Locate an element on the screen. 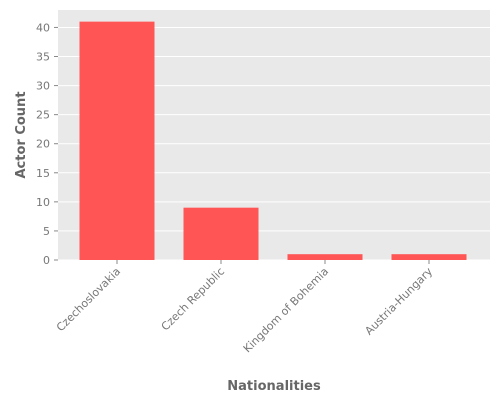  y-tick-label: 20 is located at coordinates (43, 144).